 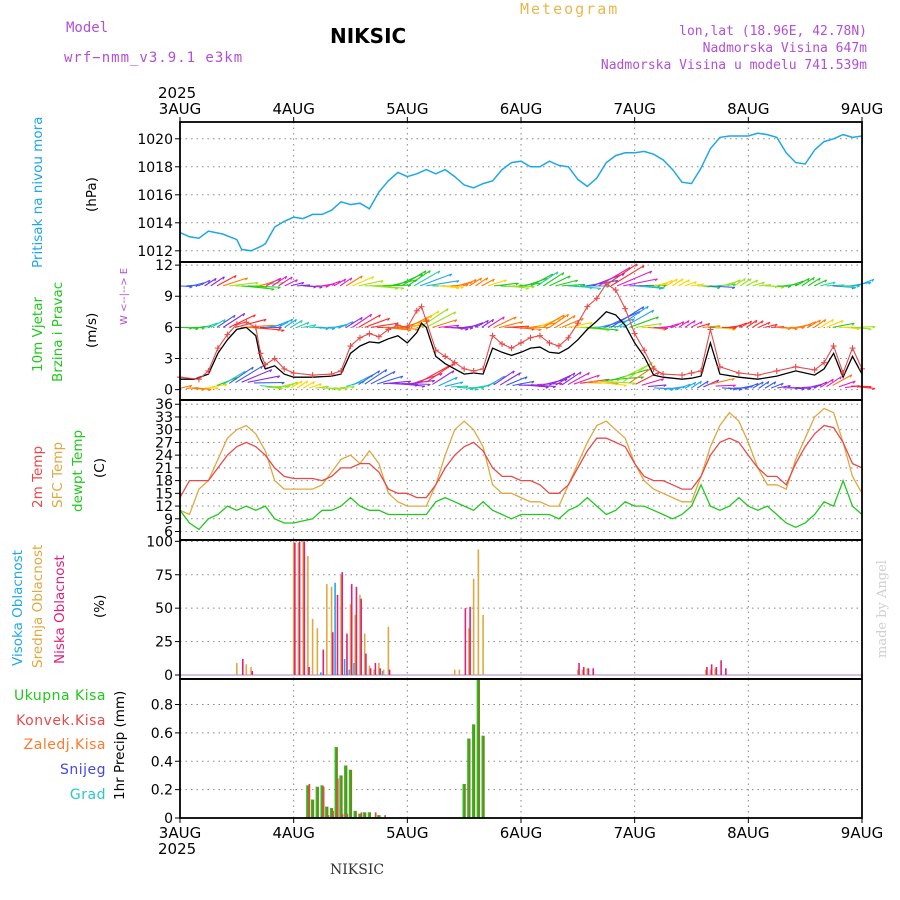 What do you see at coordinates (748, 109) in the screenshot?
I see `x-tick-label-top: 8AUG` at bounding box center [748, 109].